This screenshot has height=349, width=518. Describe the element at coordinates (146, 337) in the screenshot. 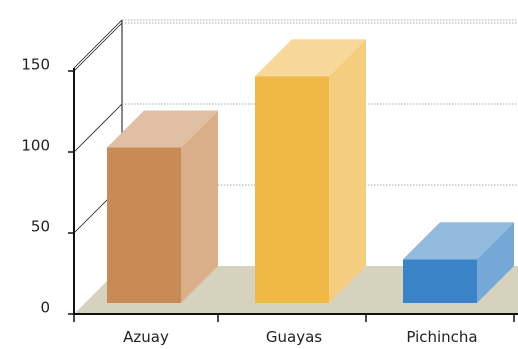

I see `x-tick-label-azuay: Azuay` at that location.